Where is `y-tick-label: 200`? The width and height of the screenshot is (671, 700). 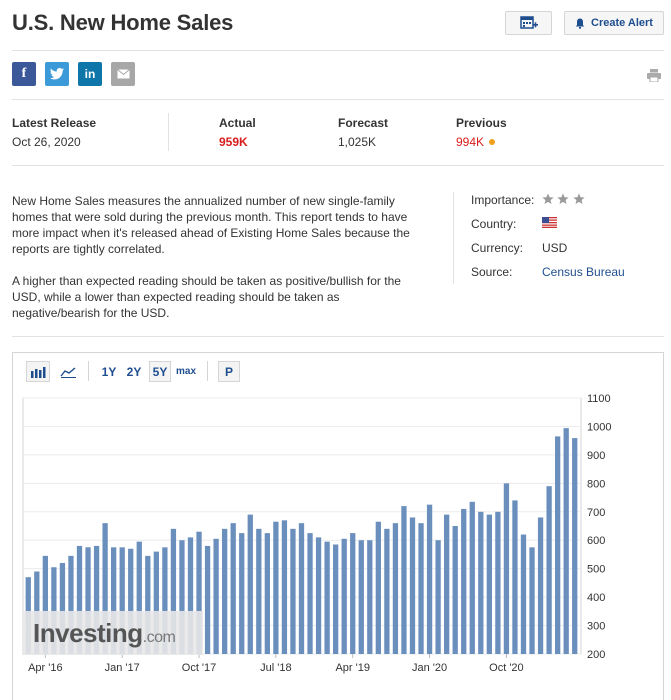
y-tick-label: 200 is located at coordinates (596, 655).